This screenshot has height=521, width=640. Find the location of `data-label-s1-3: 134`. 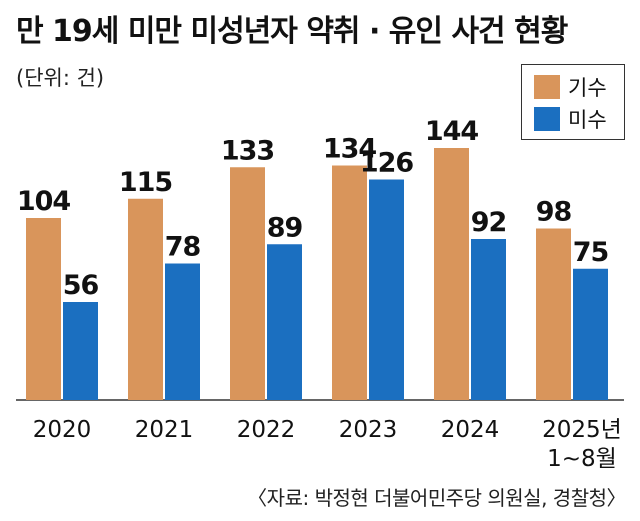

data-label-s1-3: 134 is located at coordinates (350, 149).